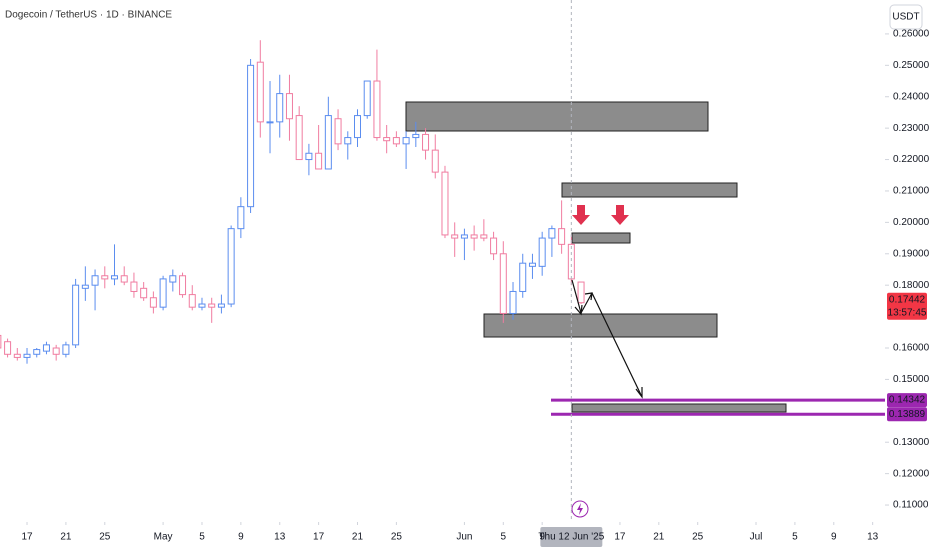  What do you see at coordinates (464, 537) in the screenshot?
I see `x-tick-label: Jun` at bounding box center [464, 537].